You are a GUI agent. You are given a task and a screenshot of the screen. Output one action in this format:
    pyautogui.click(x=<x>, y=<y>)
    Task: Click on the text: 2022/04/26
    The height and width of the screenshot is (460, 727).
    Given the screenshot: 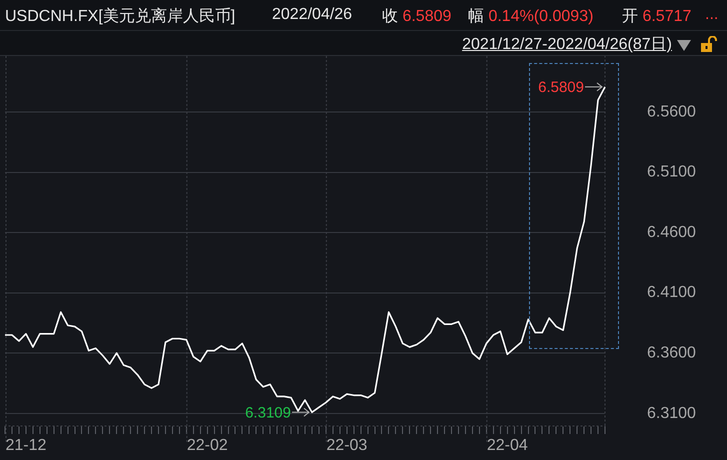 What is the action you would take?
    pyautogui.click(x=312, y=15)
    